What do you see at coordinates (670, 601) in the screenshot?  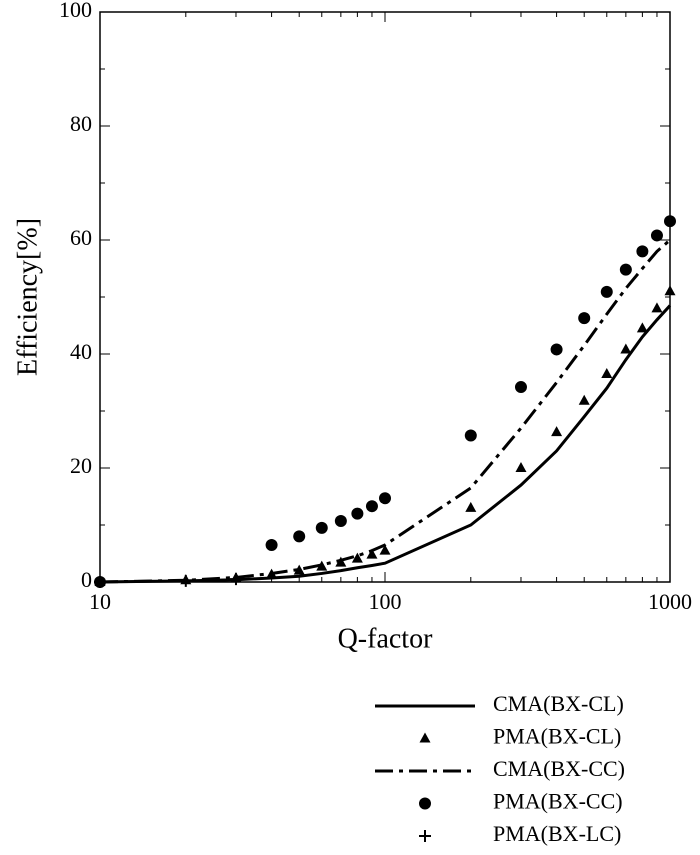 I see `x-tick-label: 1000` at bounding box center [670, 601].